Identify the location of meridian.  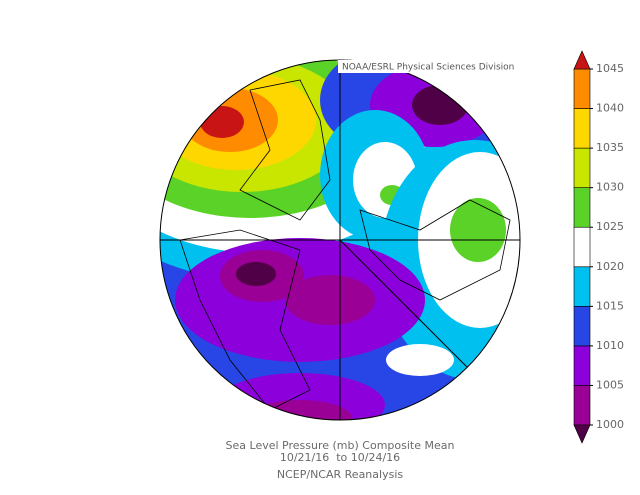
(405, 305).